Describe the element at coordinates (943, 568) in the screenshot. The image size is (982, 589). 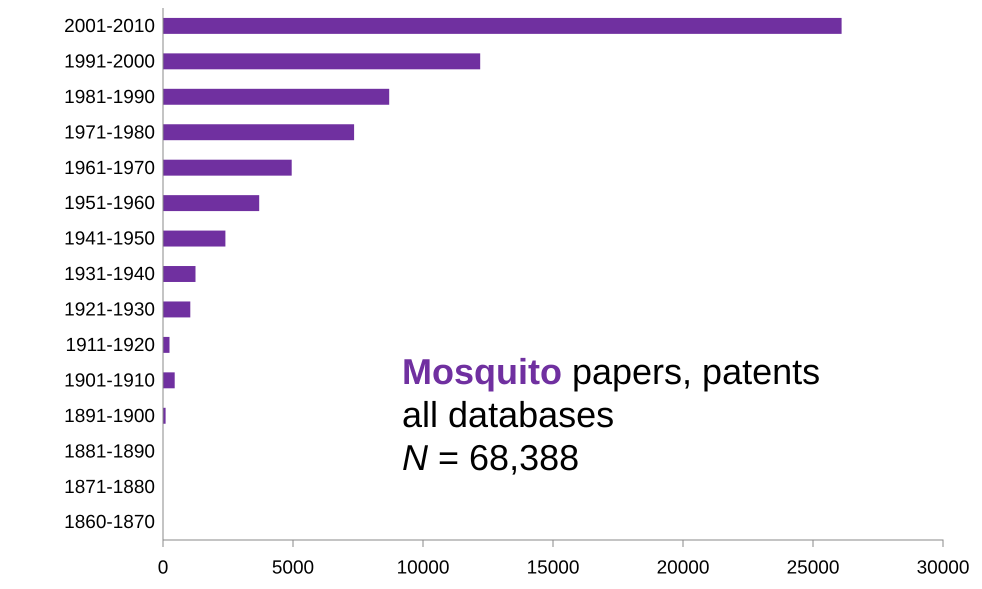
I see `x-tick-label: 30000` at that location.